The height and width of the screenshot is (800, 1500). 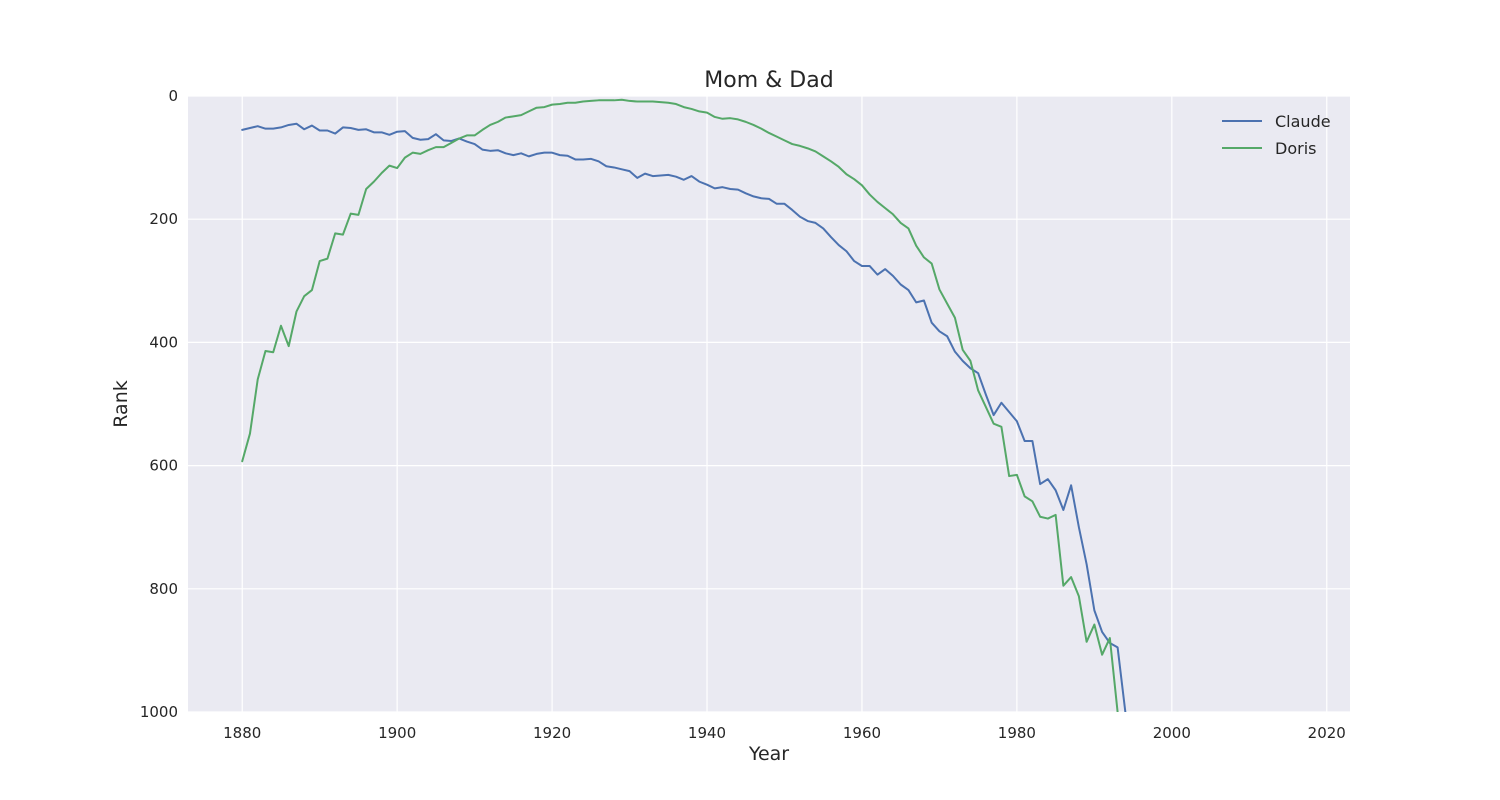 What do you see at coordinates (1327, 733) in the screenshot?
I see `x-tick-label: 2020` at bounding box center [1327, 733].